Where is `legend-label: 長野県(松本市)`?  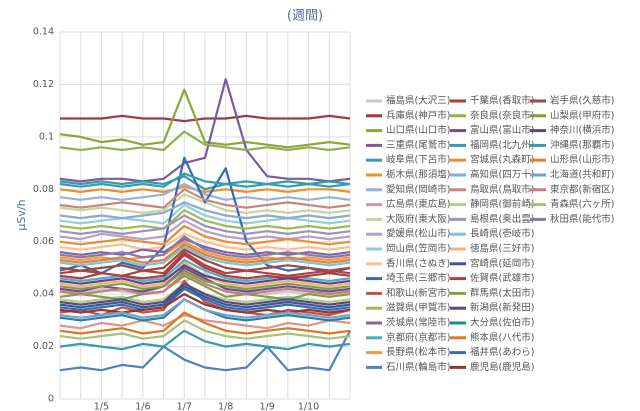
legend-label: 長野県(松本市) is located at coordinates (418, 352).